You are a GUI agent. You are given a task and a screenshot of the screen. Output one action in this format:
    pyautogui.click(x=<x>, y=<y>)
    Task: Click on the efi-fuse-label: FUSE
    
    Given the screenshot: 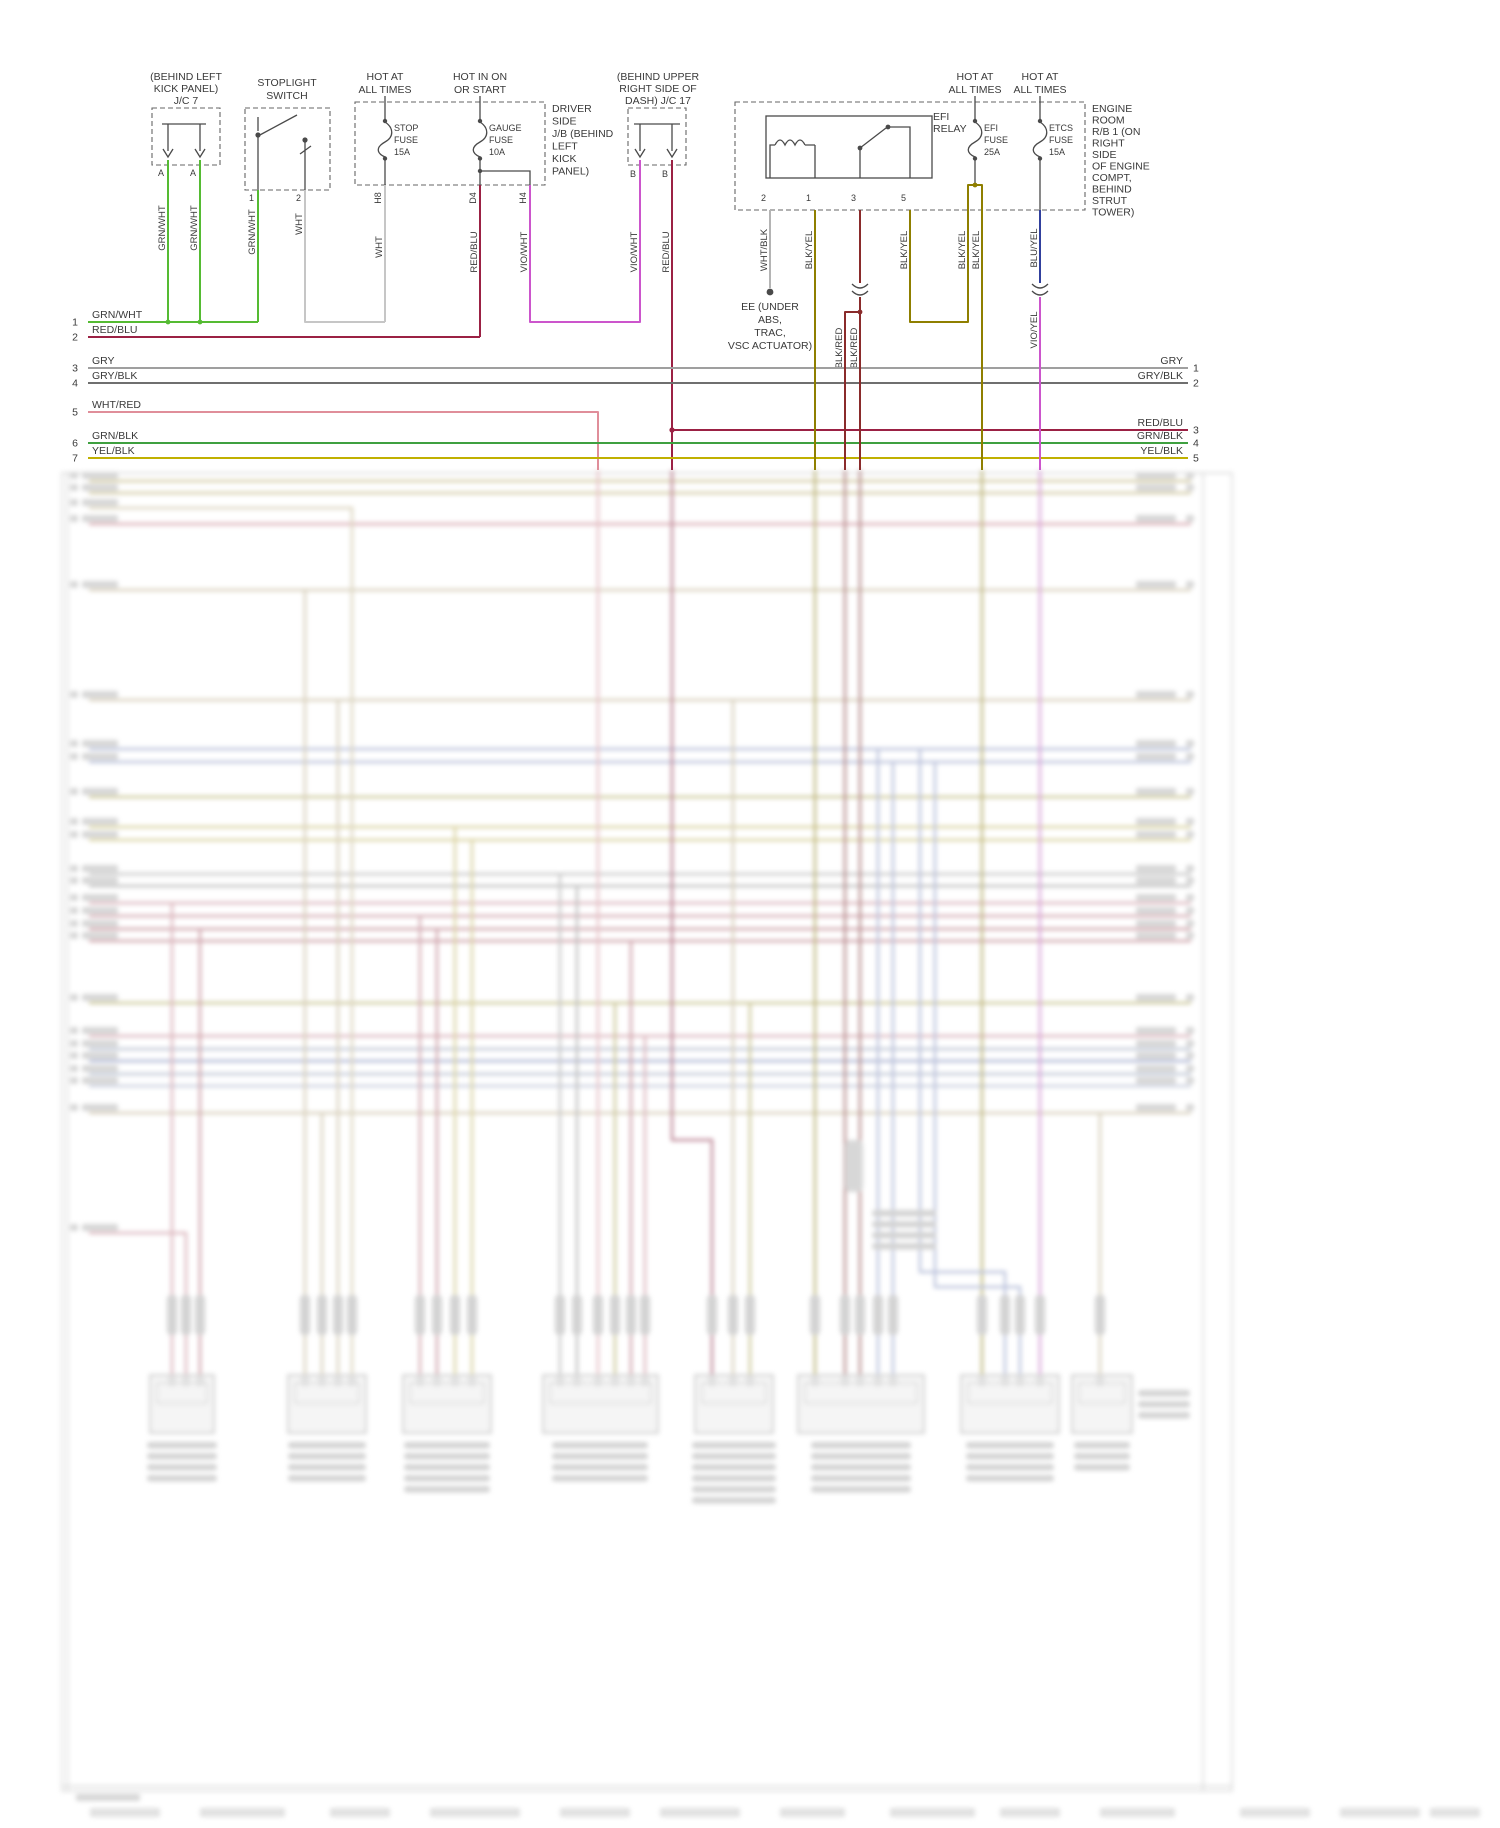 What is the action you would take?
    pyautogui.click(x=996, y=140)
    